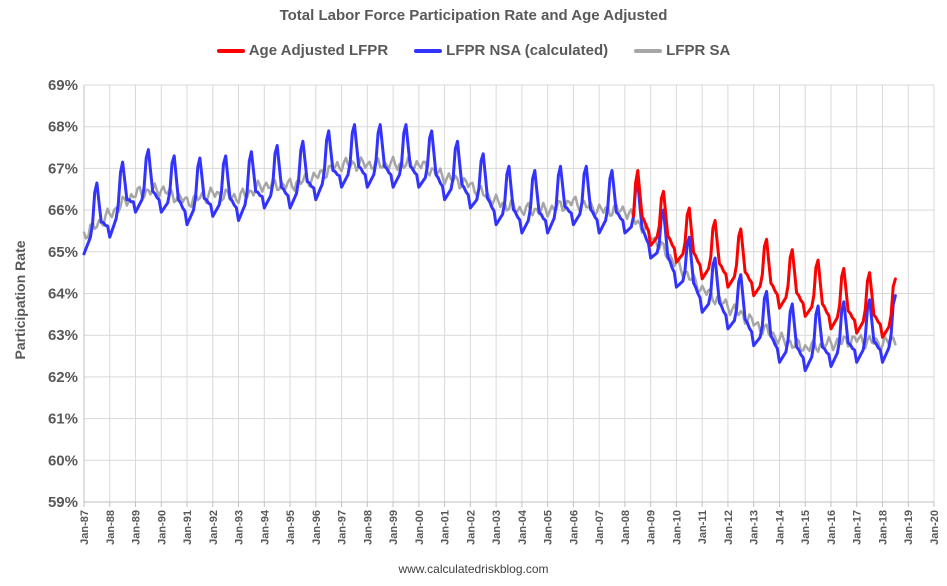  Describe the element at coordinates (428, 50) in the screenshot. I see `legend-swatch-lfpr-nsa` at that location.